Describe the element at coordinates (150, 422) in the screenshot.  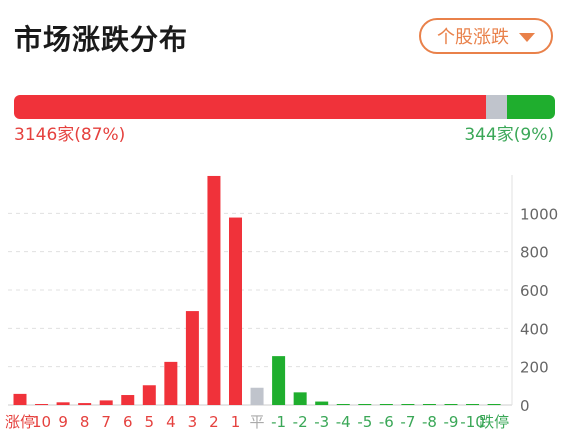
I see `x-tick-label: 5` at that location.